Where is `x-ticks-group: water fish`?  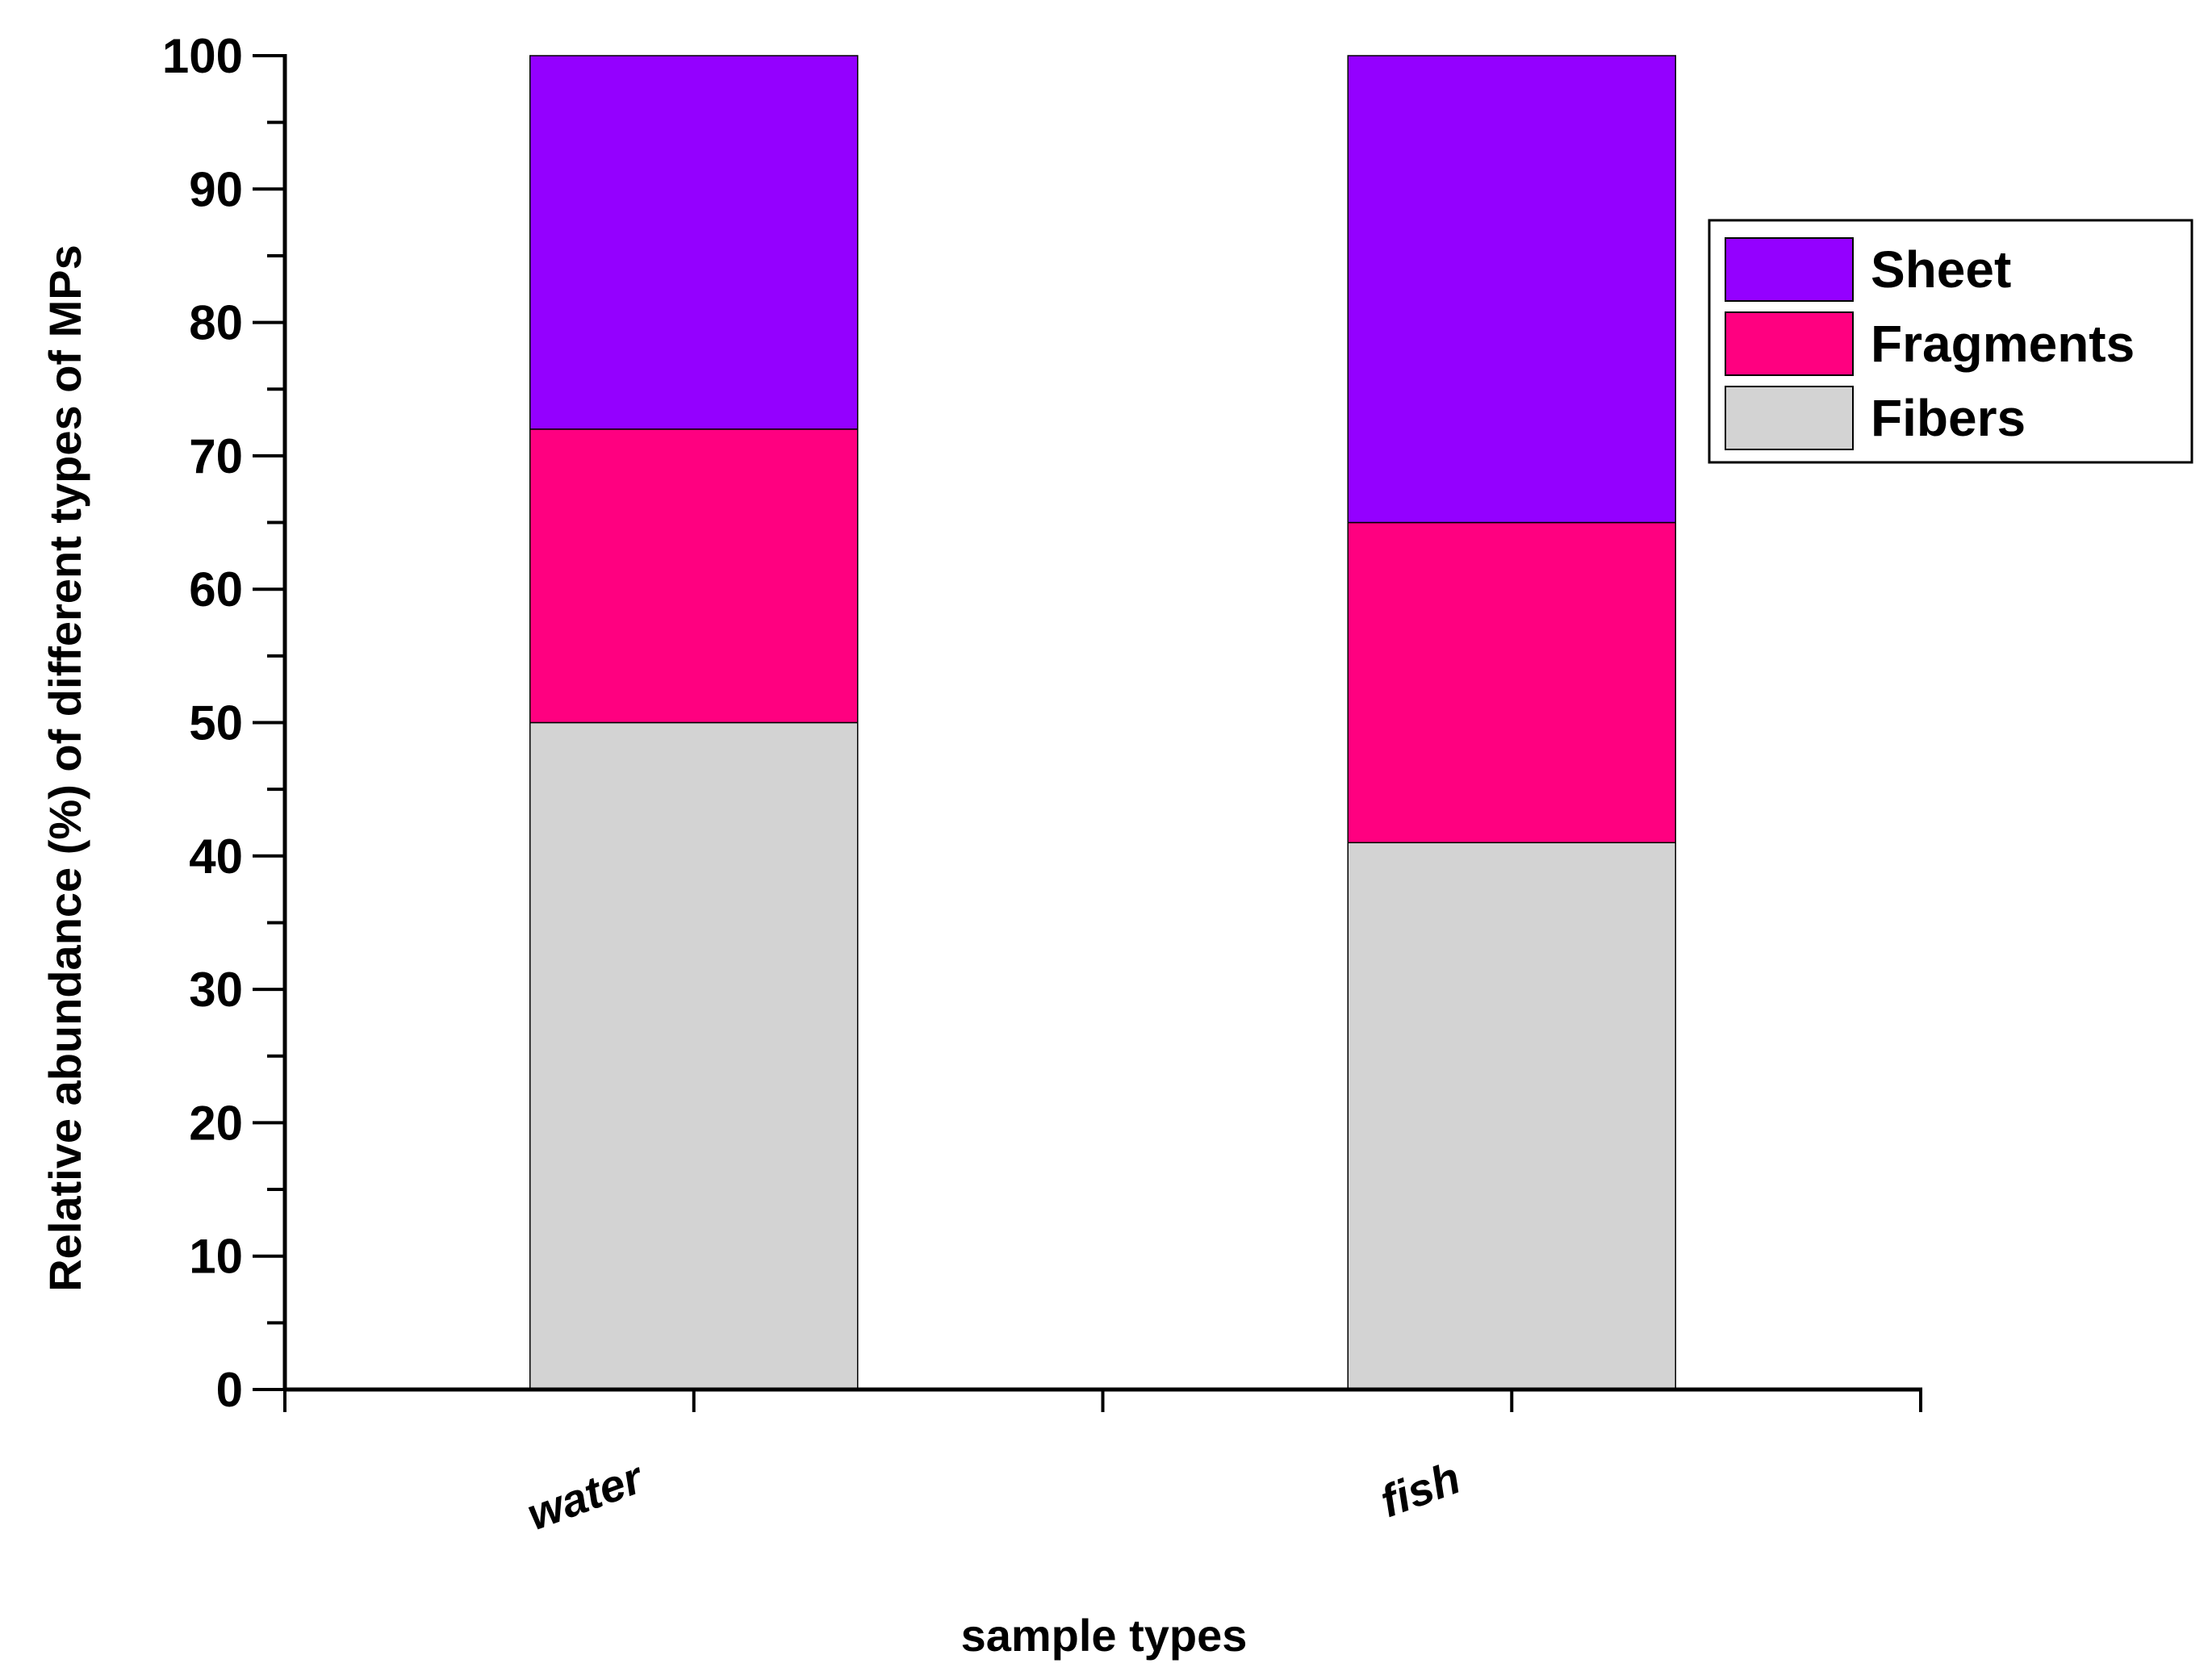 x-ticks-group: water fish is located at coordinates (1102, 1465).